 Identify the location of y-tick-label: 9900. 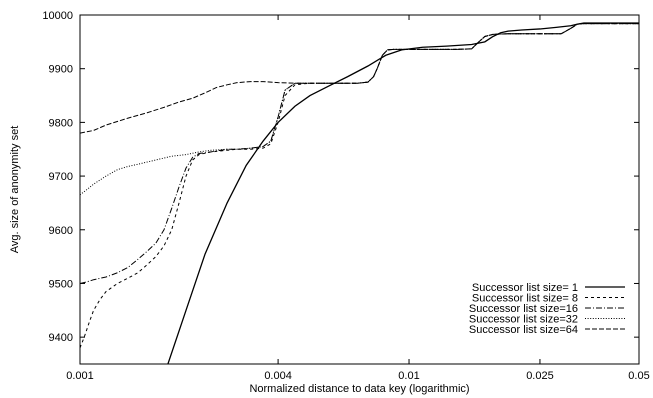
(61, 70).